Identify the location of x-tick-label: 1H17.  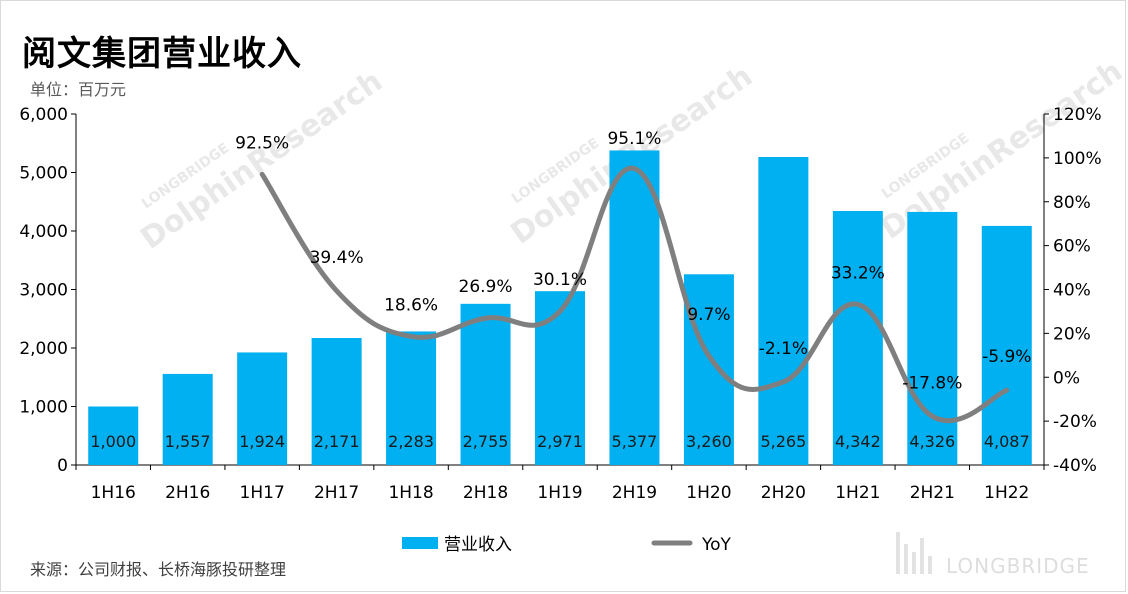
(262, 493).